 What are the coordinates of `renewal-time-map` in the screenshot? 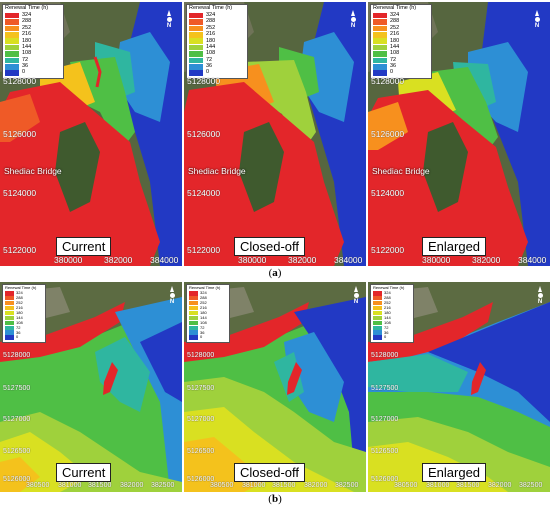 It's located at (275, 387).